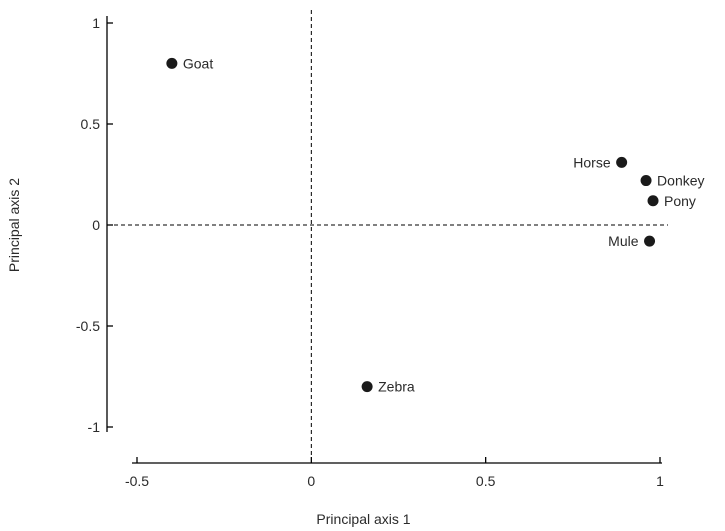  Describe the element at coordinates (96, 23) in the screenshot. I see `y-tick-label: 1` at that location.